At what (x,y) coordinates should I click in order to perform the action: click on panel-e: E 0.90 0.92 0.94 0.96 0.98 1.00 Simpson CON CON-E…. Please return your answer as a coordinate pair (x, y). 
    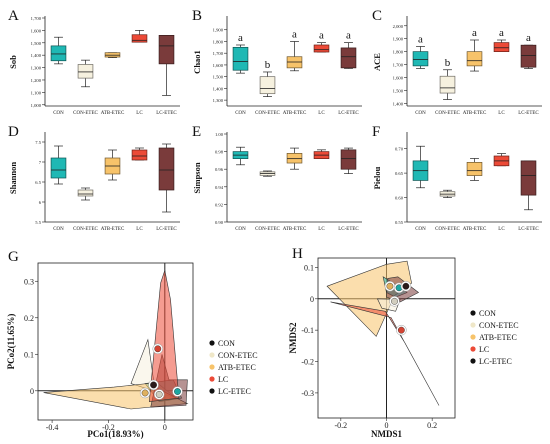
    Looking at the image, I should click on (277, 178).